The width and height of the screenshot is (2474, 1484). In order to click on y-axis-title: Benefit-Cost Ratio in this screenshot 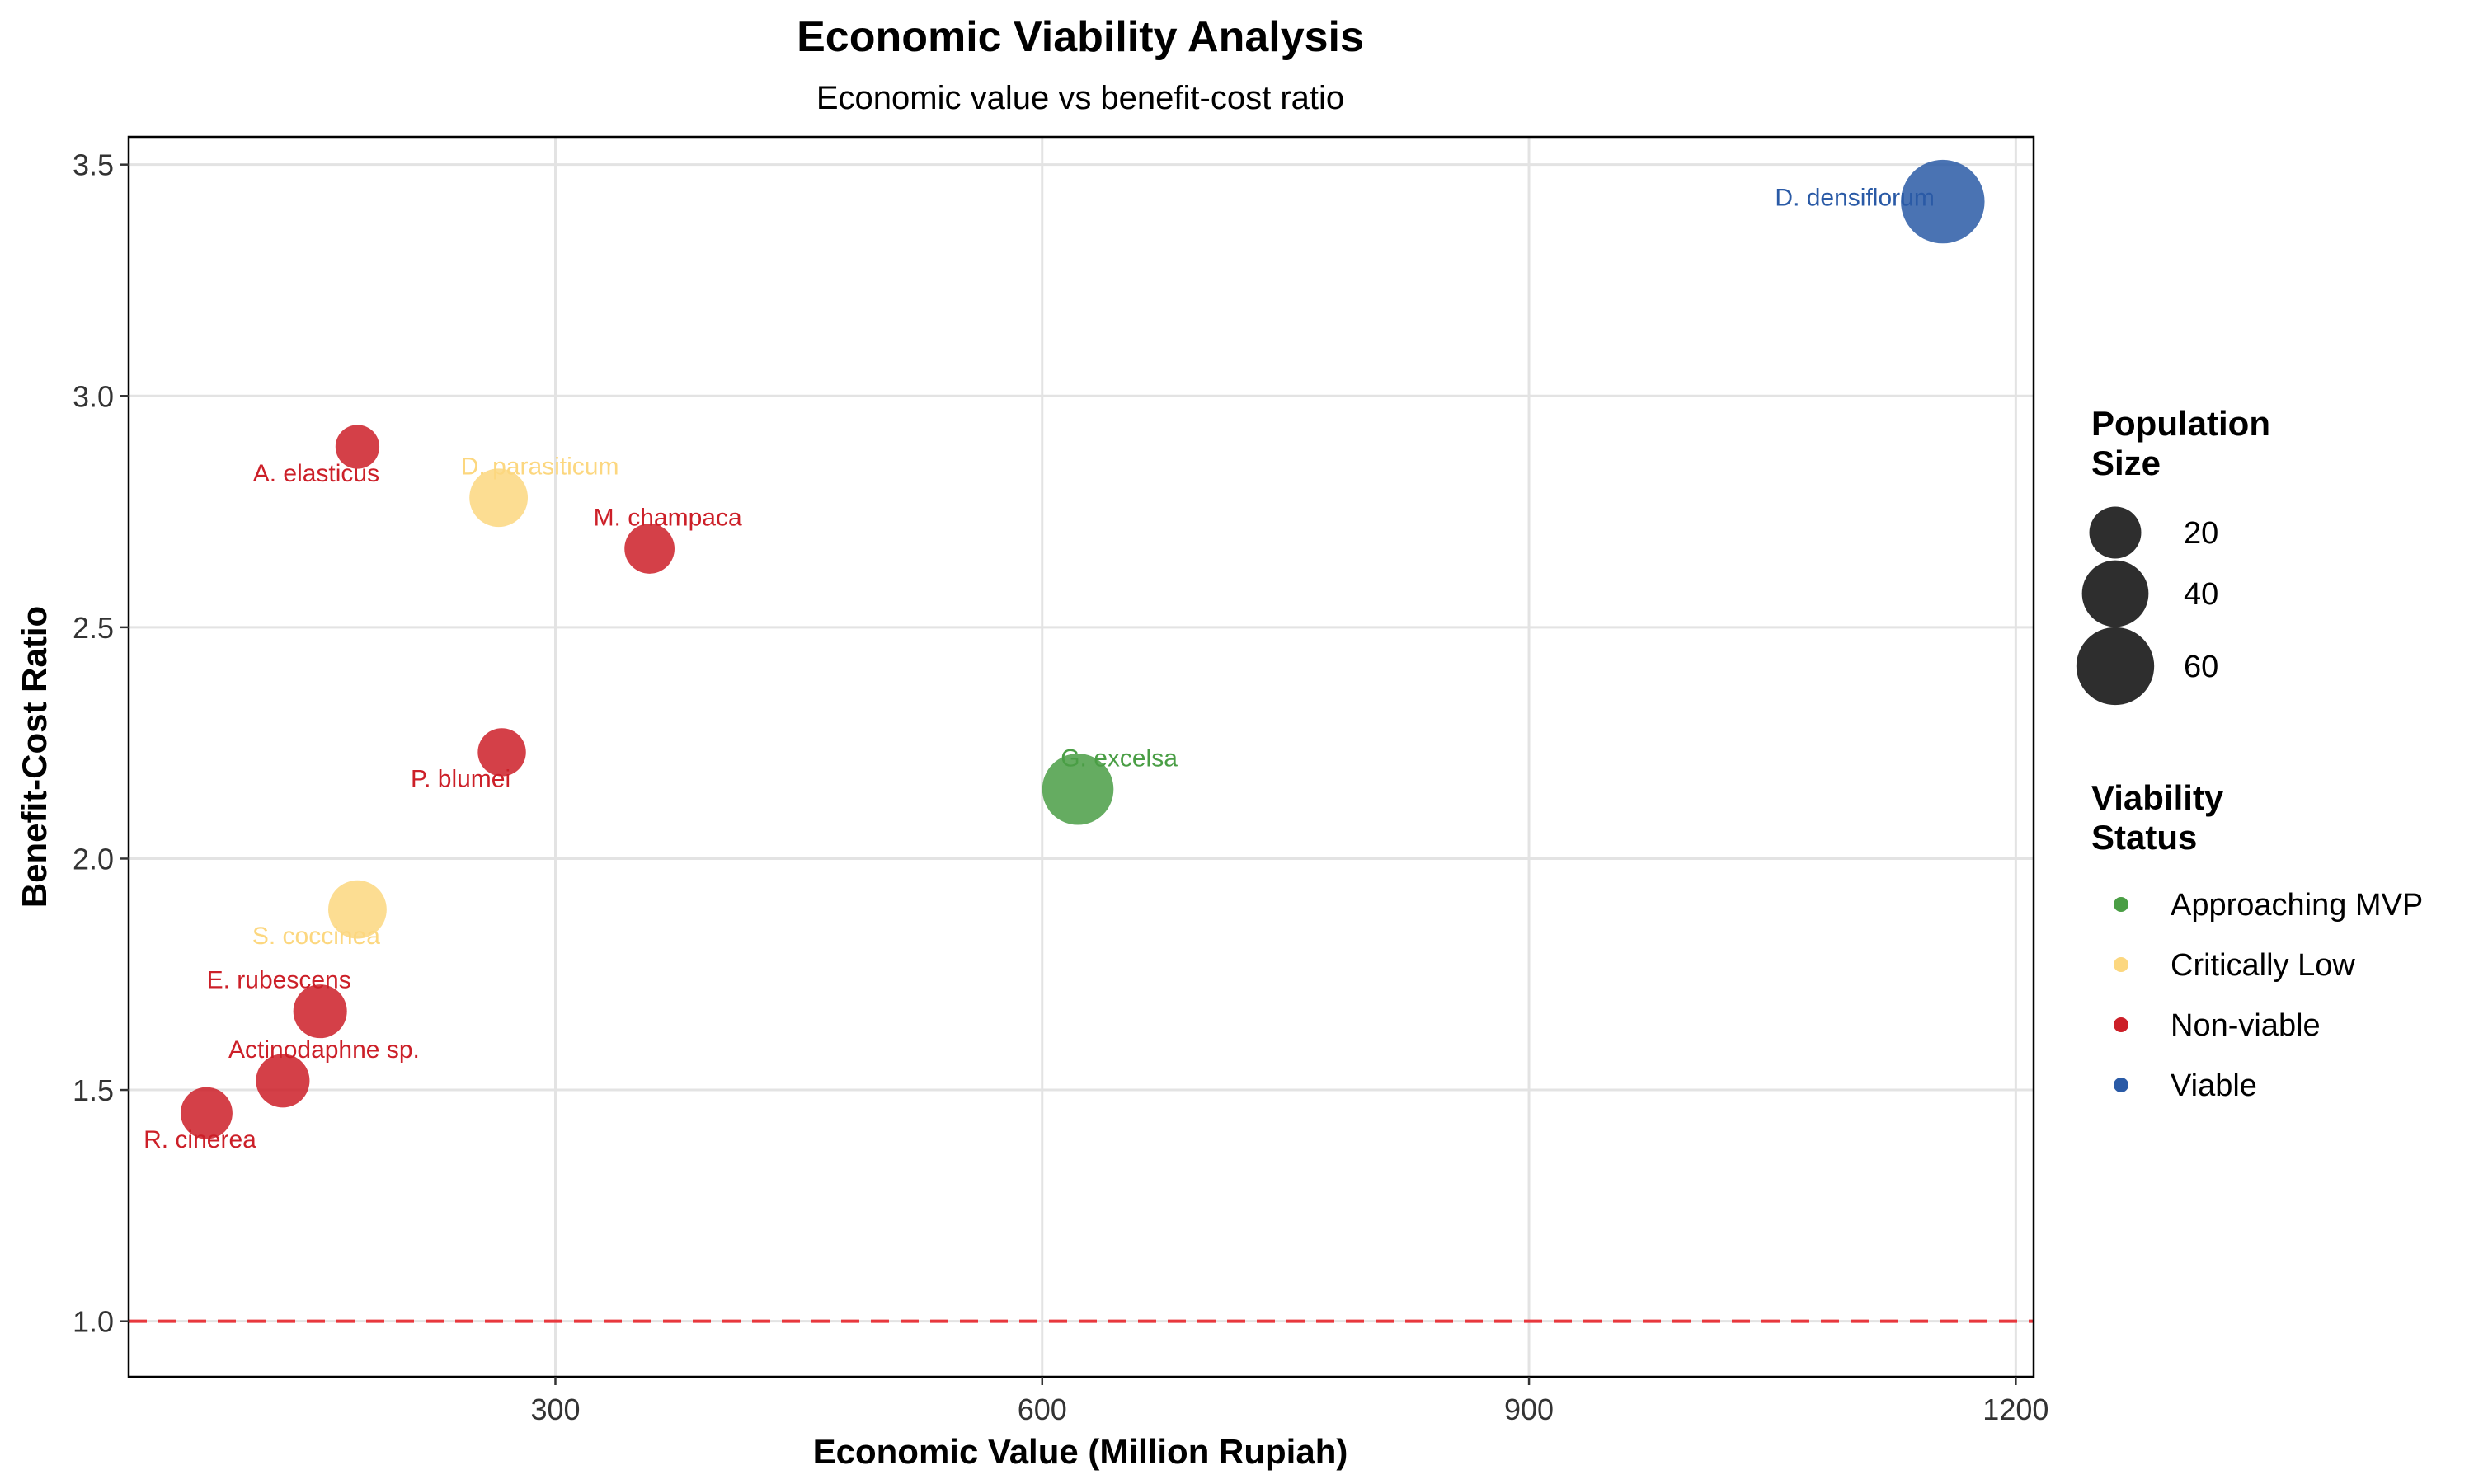, I will do `click(34, 757)`.